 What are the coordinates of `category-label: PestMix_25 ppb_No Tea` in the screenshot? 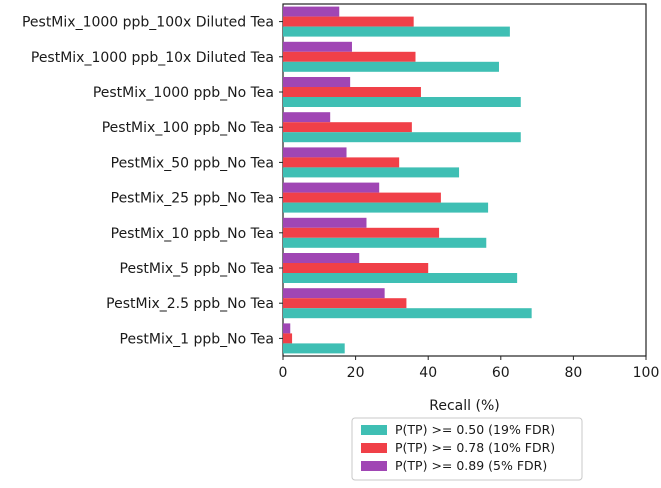 It's located at (192, 199).